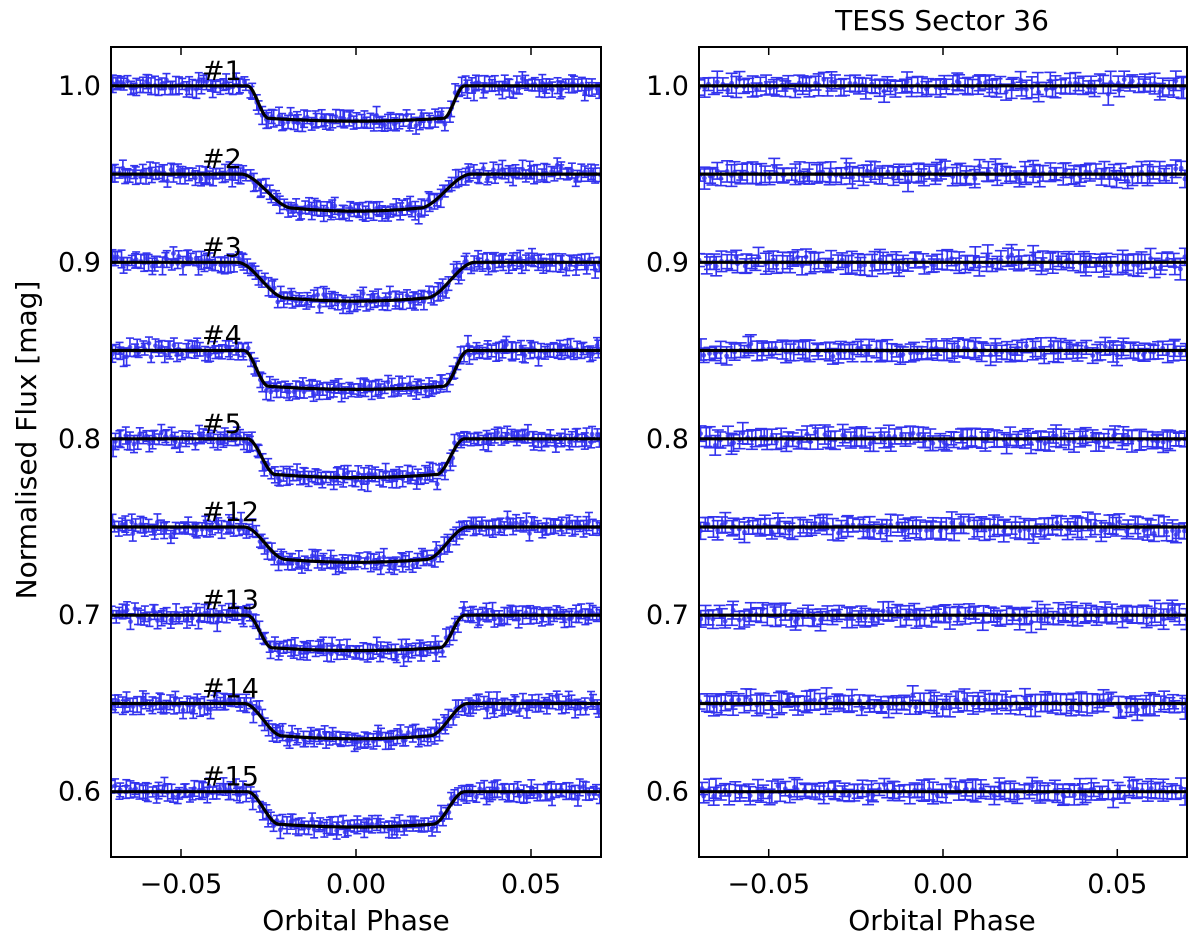 Image resolution: width=1200 pixels, height=942 pixels. What do you see at coordinates (222, 247) in the screenshot?
I see `transit-label: #3` at bounding box center [222, 247].